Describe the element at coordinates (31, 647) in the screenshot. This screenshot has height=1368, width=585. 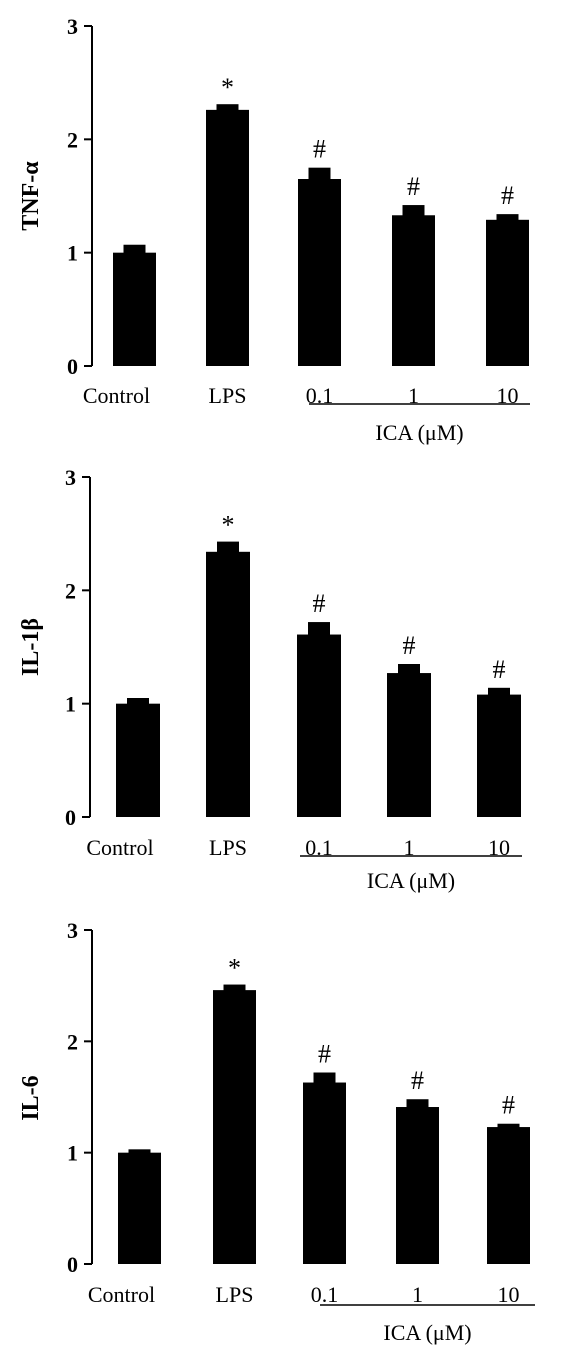
I see `y-axis-label: IL-1β` at that location.